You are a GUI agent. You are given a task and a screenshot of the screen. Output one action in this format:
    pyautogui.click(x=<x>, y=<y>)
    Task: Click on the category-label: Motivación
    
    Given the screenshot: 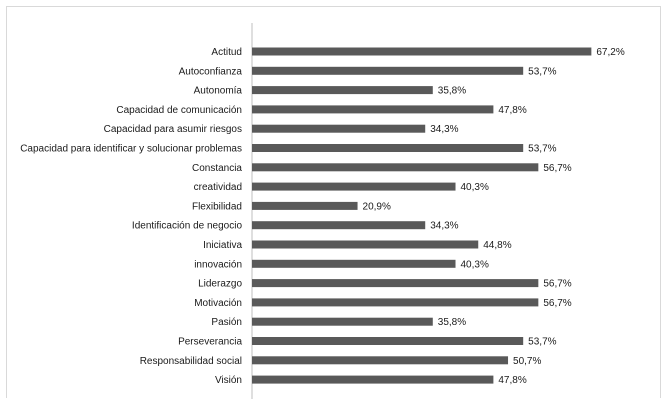 What is the action you would take?
    pyautogui.click(x=218, y=303)
    